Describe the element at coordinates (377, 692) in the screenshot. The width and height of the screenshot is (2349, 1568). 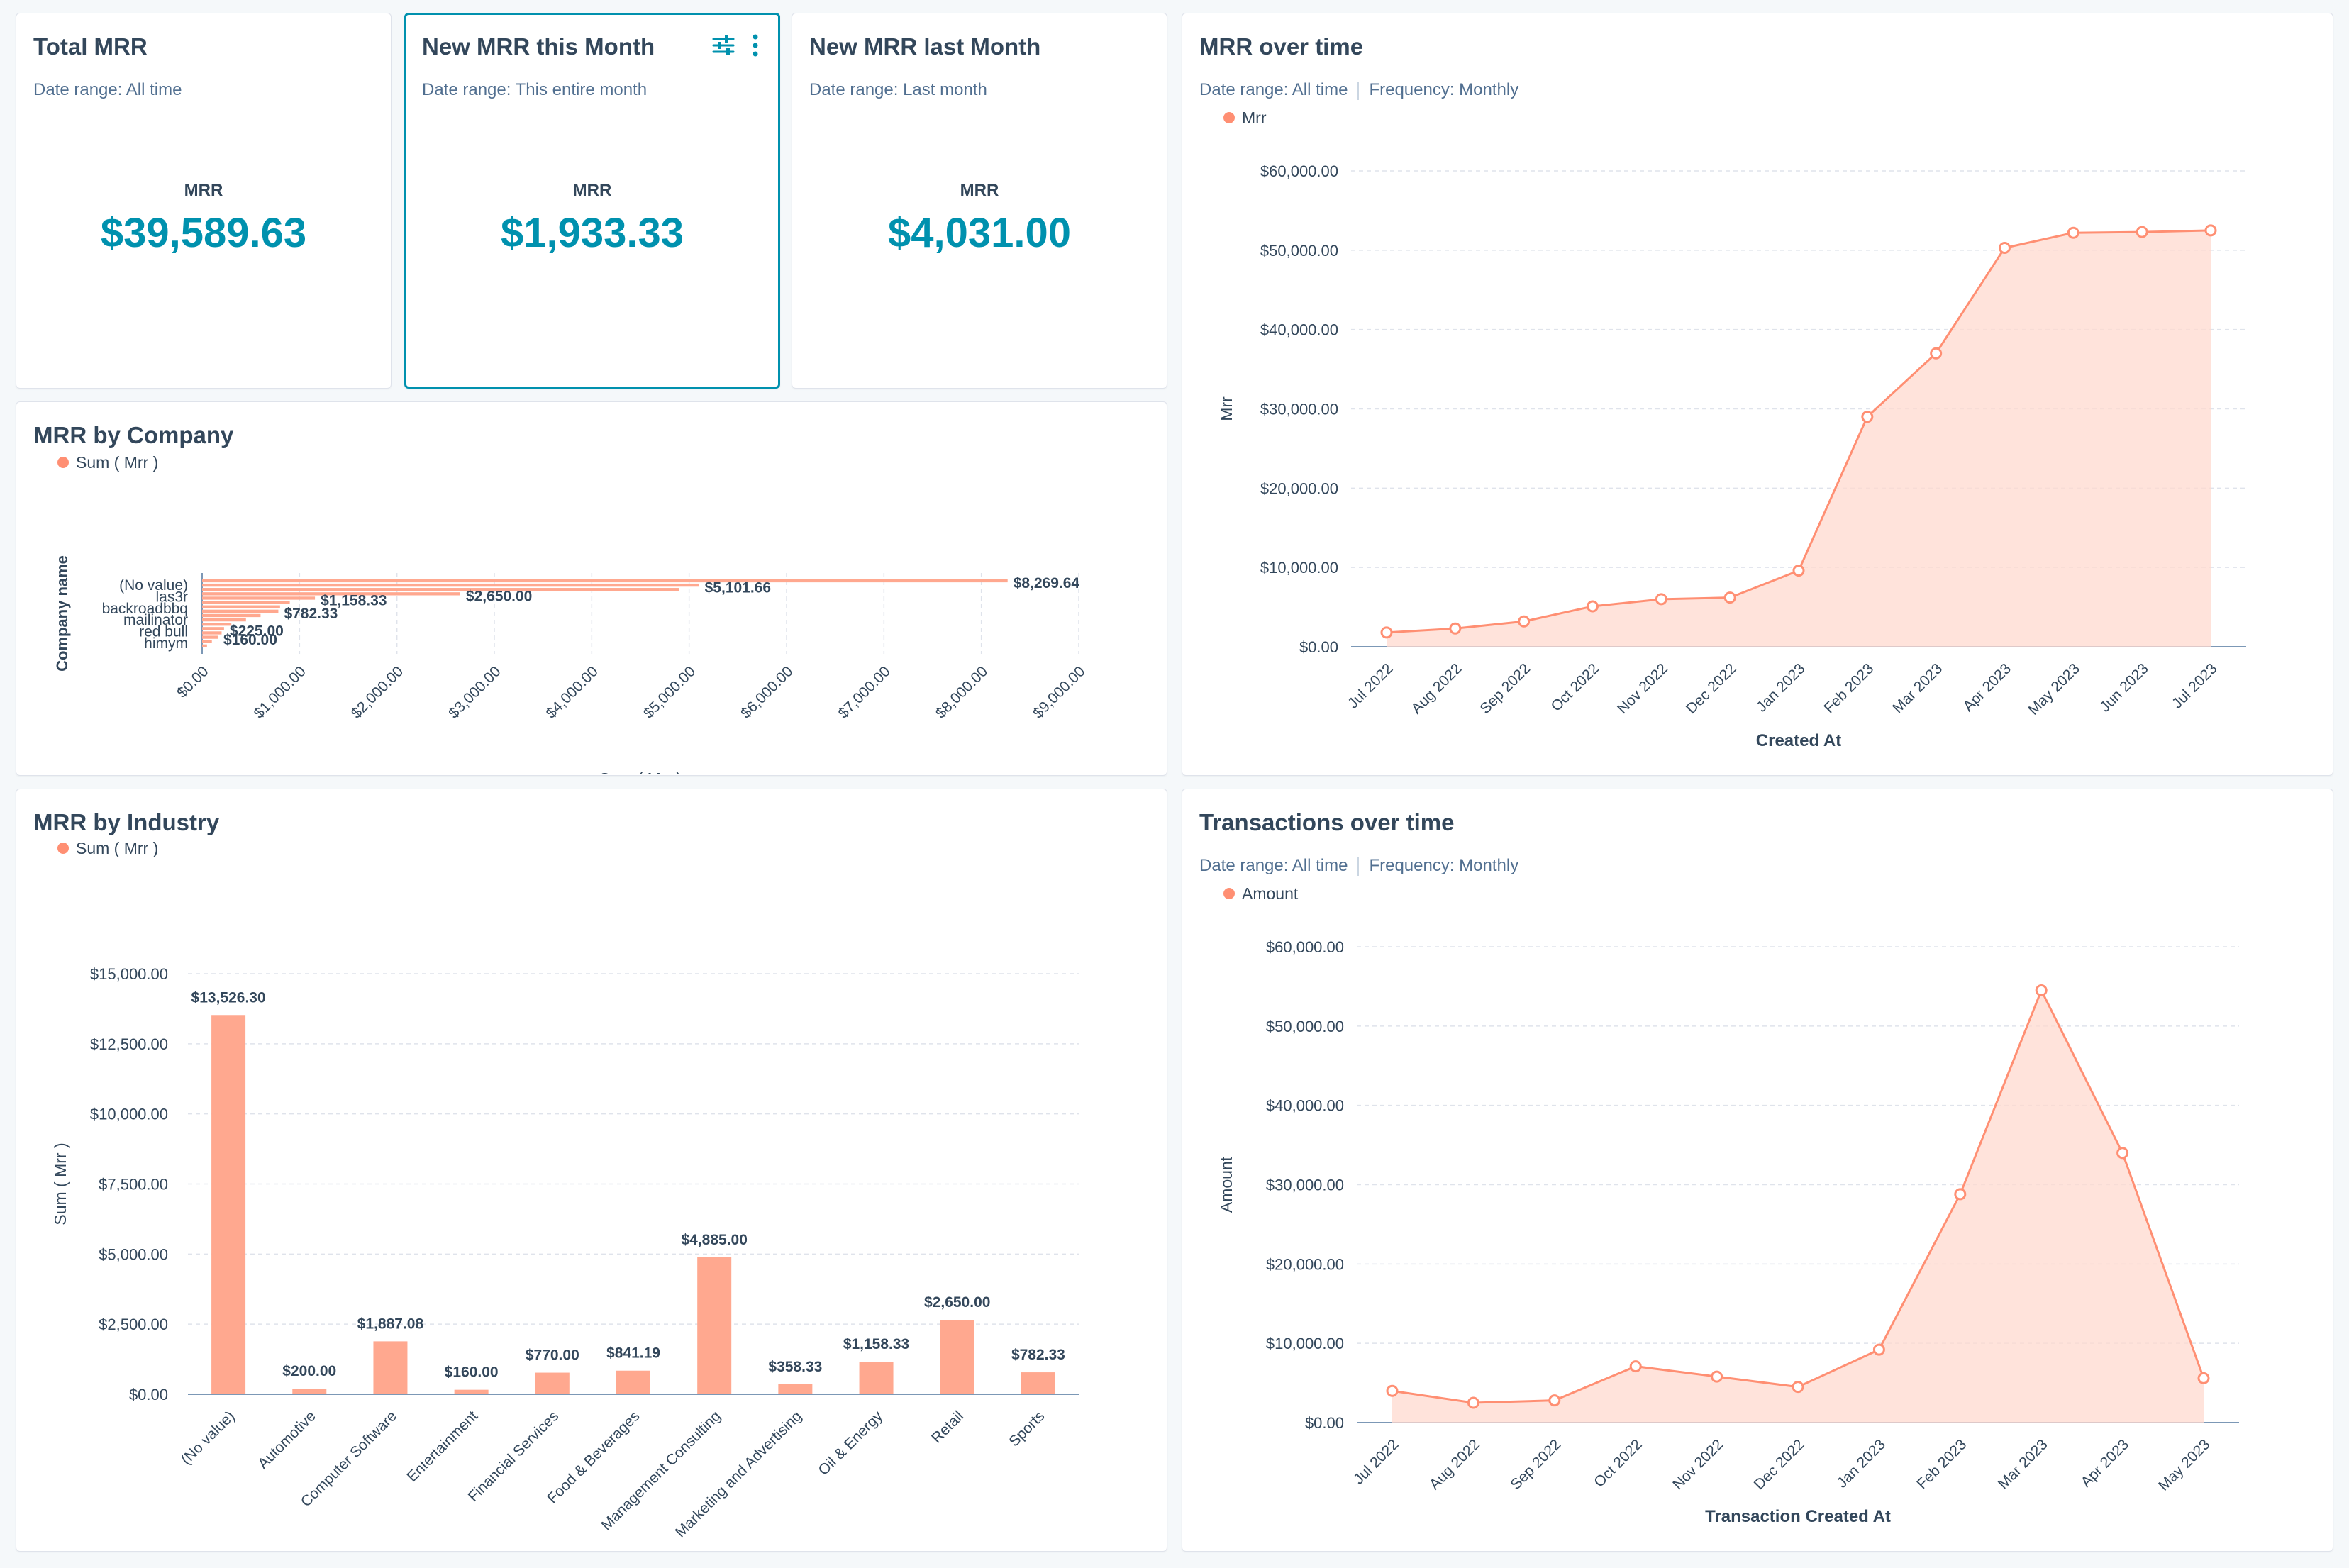
I see `x-tick-label: $2,000.00` at that location.